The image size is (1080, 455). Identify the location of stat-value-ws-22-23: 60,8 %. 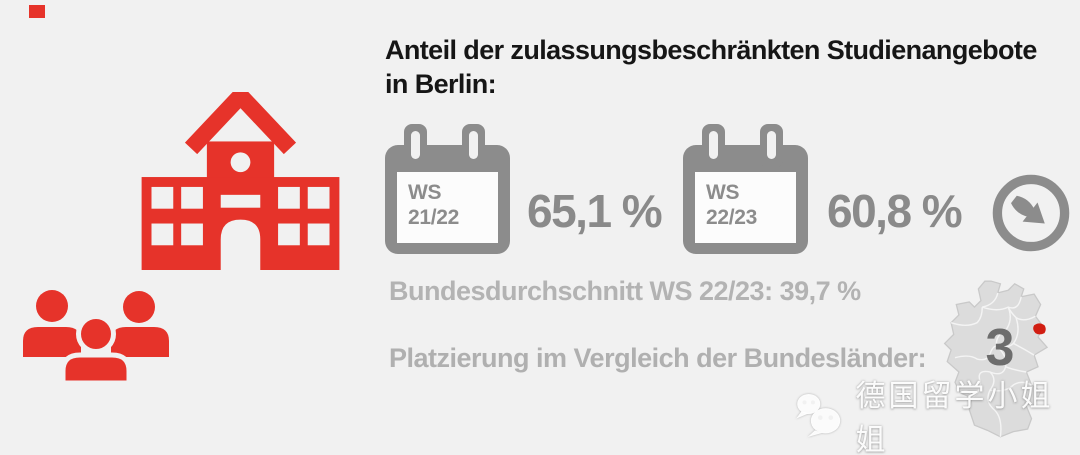
(895, 211).